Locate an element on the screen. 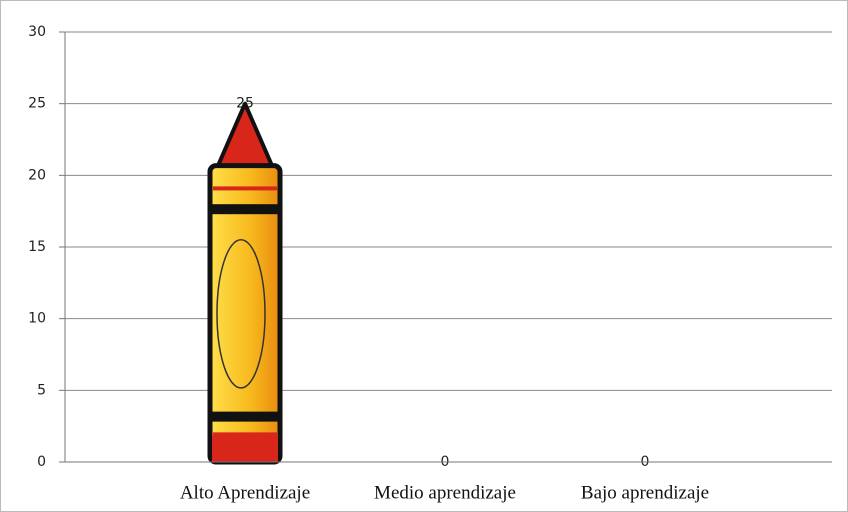  crayon-base is located at coordinates (245, 448).